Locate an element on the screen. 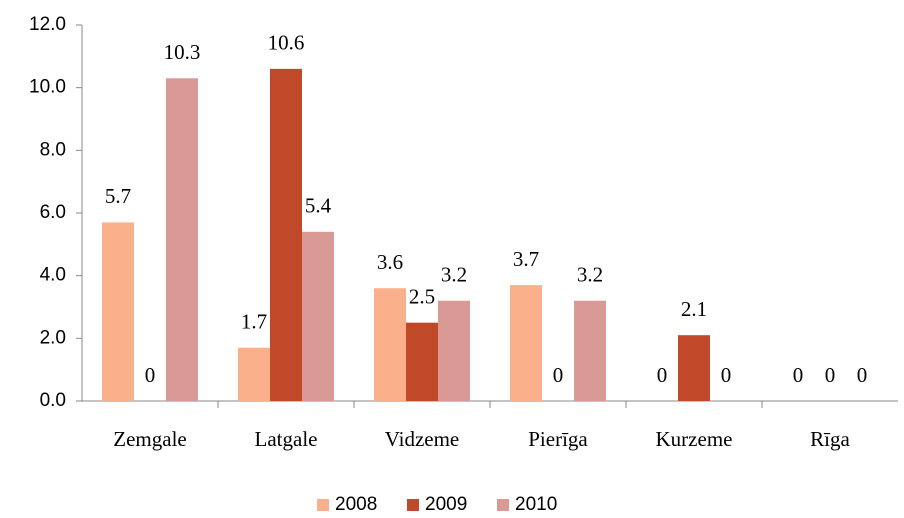 The width and height of the screenshot is (904, 518). value-label: 3.6 is located at coordinates (390, 262).